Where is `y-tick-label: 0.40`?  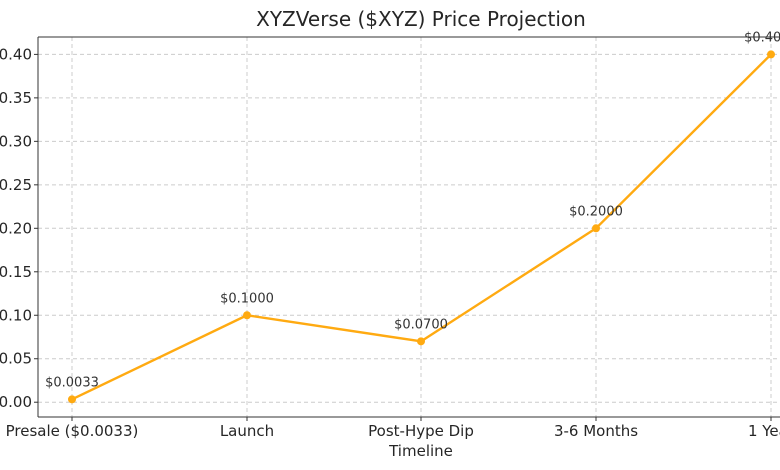 y-tick-label: 0.40 is located at coordinates (16, 54).